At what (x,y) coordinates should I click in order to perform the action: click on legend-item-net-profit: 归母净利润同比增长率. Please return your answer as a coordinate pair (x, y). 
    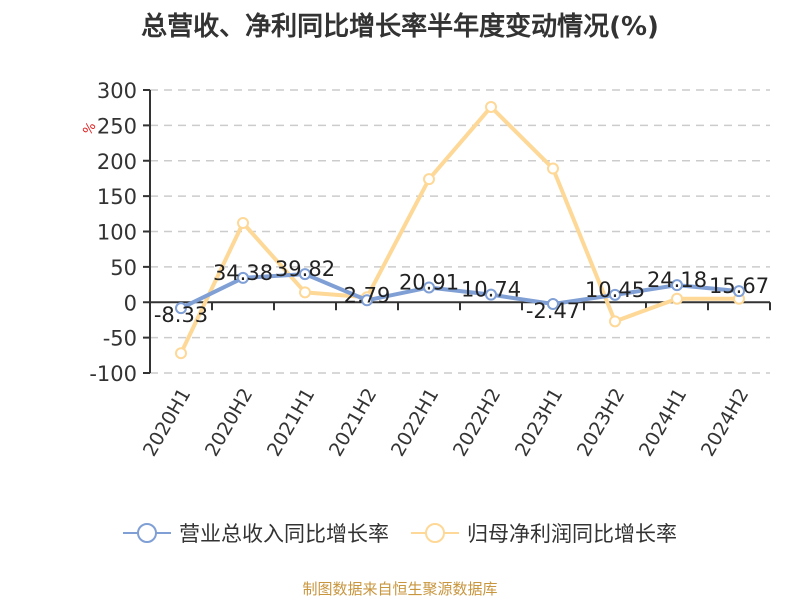
    Looking at the image, I should click on (544, 533).